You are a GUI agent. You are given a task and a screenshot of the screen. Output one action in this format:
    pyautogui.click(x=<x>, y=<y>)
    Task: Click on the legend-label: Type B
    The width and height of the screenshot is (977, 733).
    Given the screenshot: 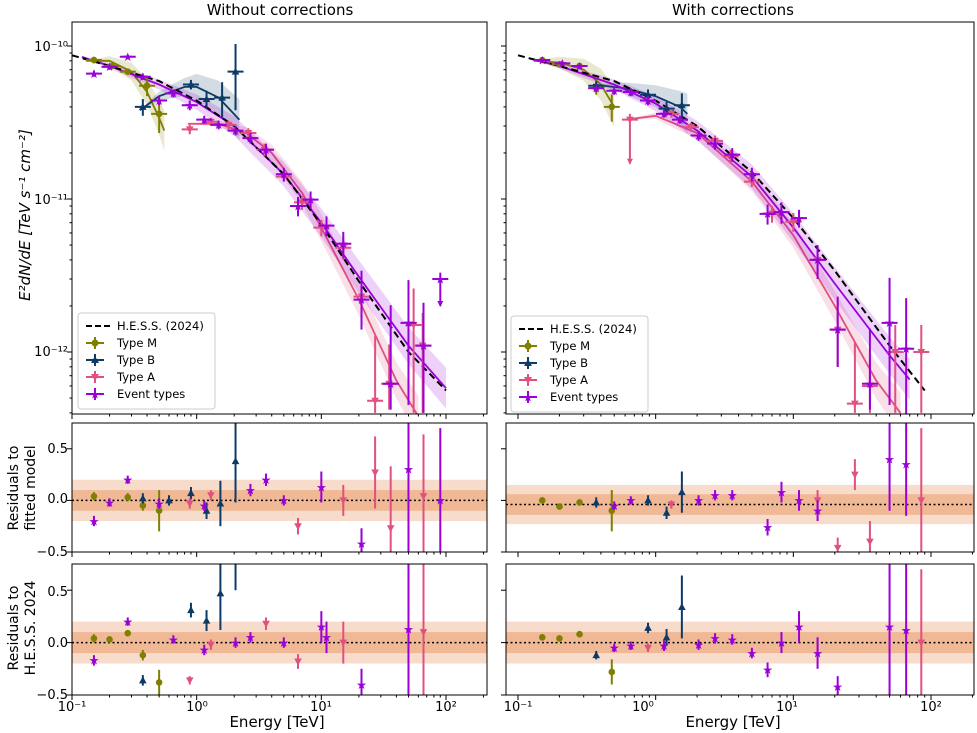 What is the action you would take?
    pyautogui.click(x=568, y=363)
    